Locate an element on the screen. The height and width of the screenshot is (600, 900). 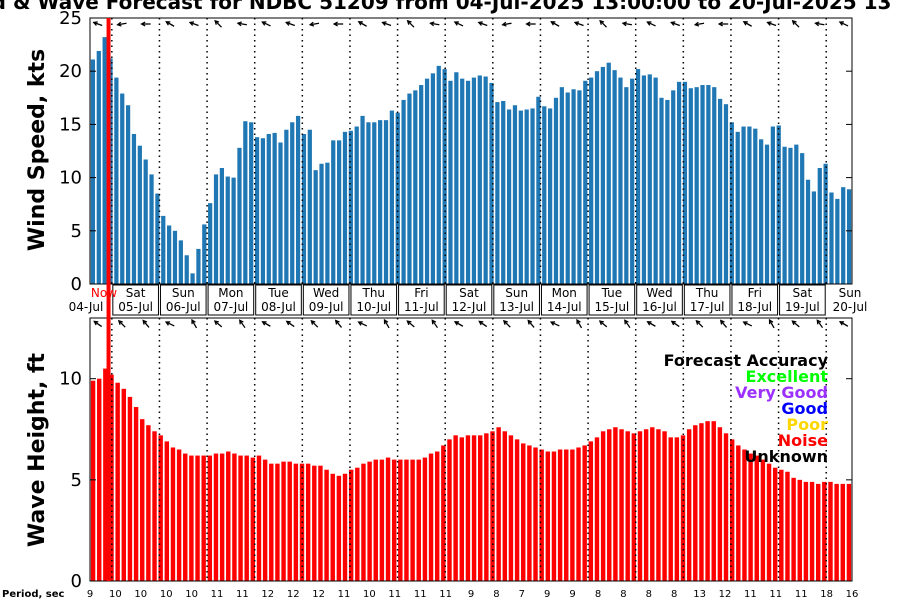
period-value: 10 is located at coordinates (115, 594).